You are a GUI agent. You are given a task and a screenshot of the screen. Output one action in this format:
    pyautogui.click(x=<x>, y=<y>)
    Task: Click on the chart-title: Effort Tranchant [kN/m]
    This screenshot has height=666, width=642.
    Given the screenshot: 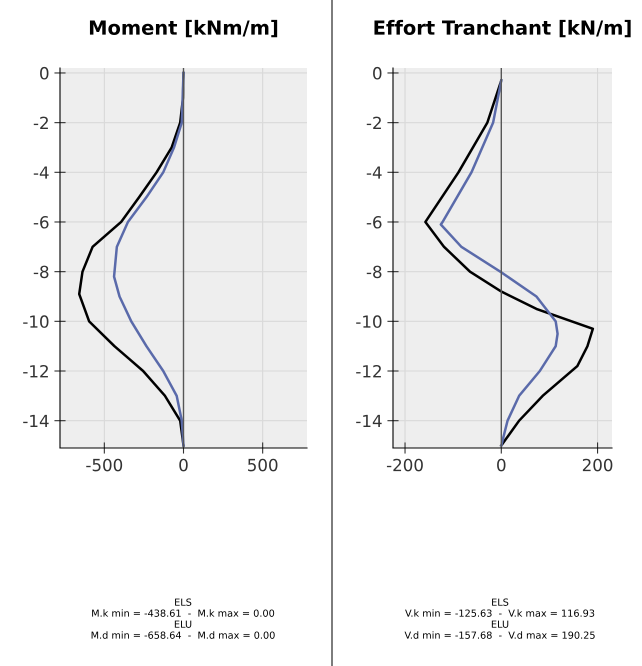 What is the action you would take?
    pyautogui.click(x=502, y=29)
    